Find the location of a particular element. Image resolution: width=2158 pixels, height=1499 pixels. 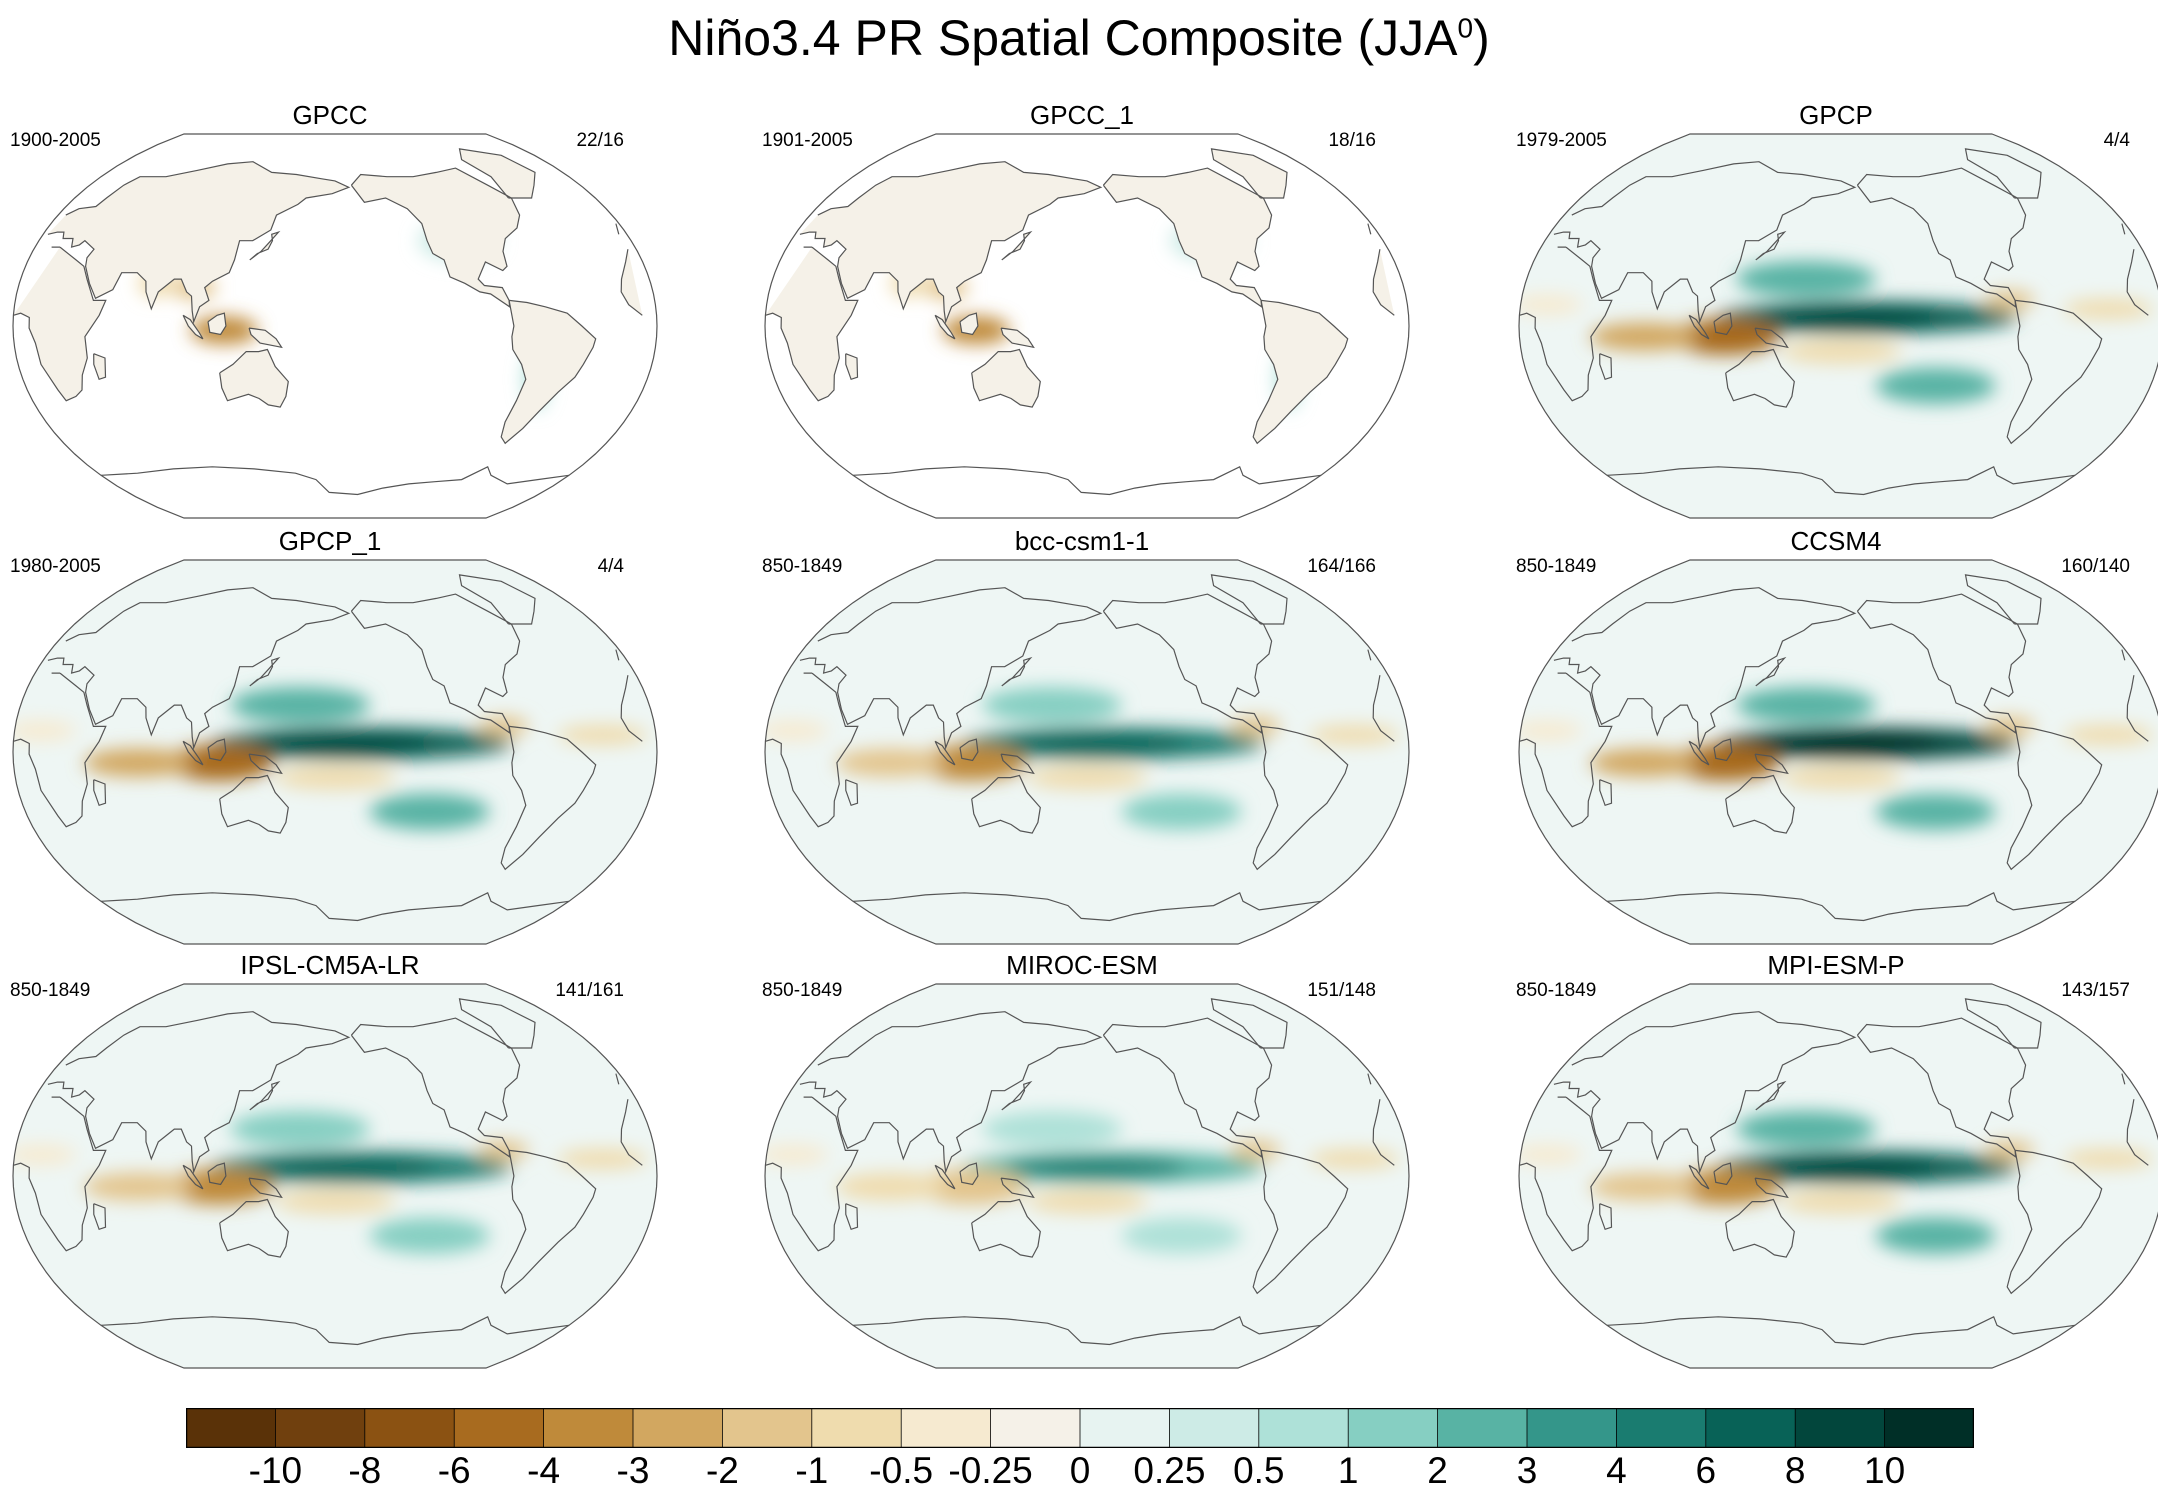

map-panel: GPCP_1 1980-2005 4/4 is located at coordinates (330, 736).